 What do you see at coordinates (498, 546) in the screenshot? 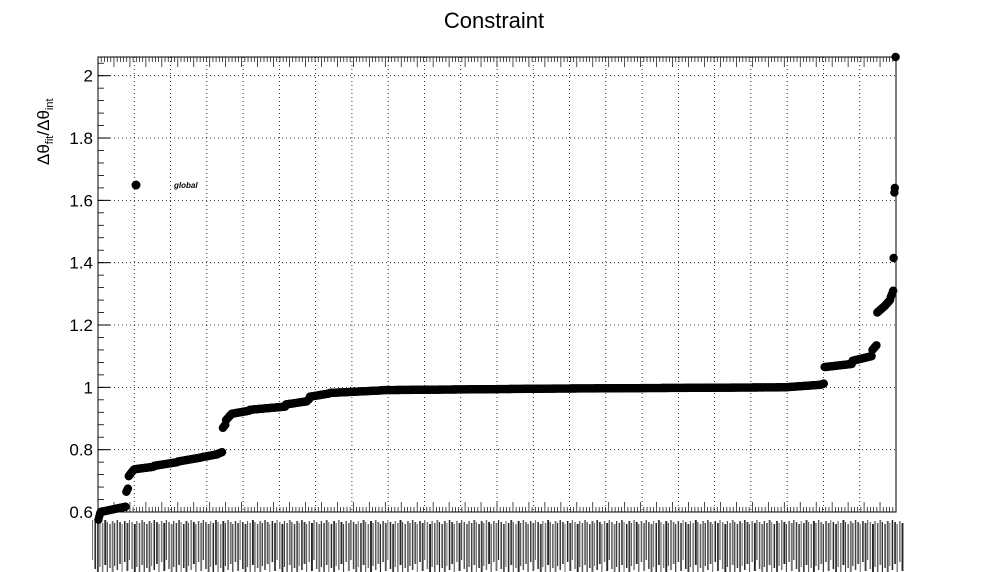
I see `x-tick-labels` at bounding box center [498, 546].